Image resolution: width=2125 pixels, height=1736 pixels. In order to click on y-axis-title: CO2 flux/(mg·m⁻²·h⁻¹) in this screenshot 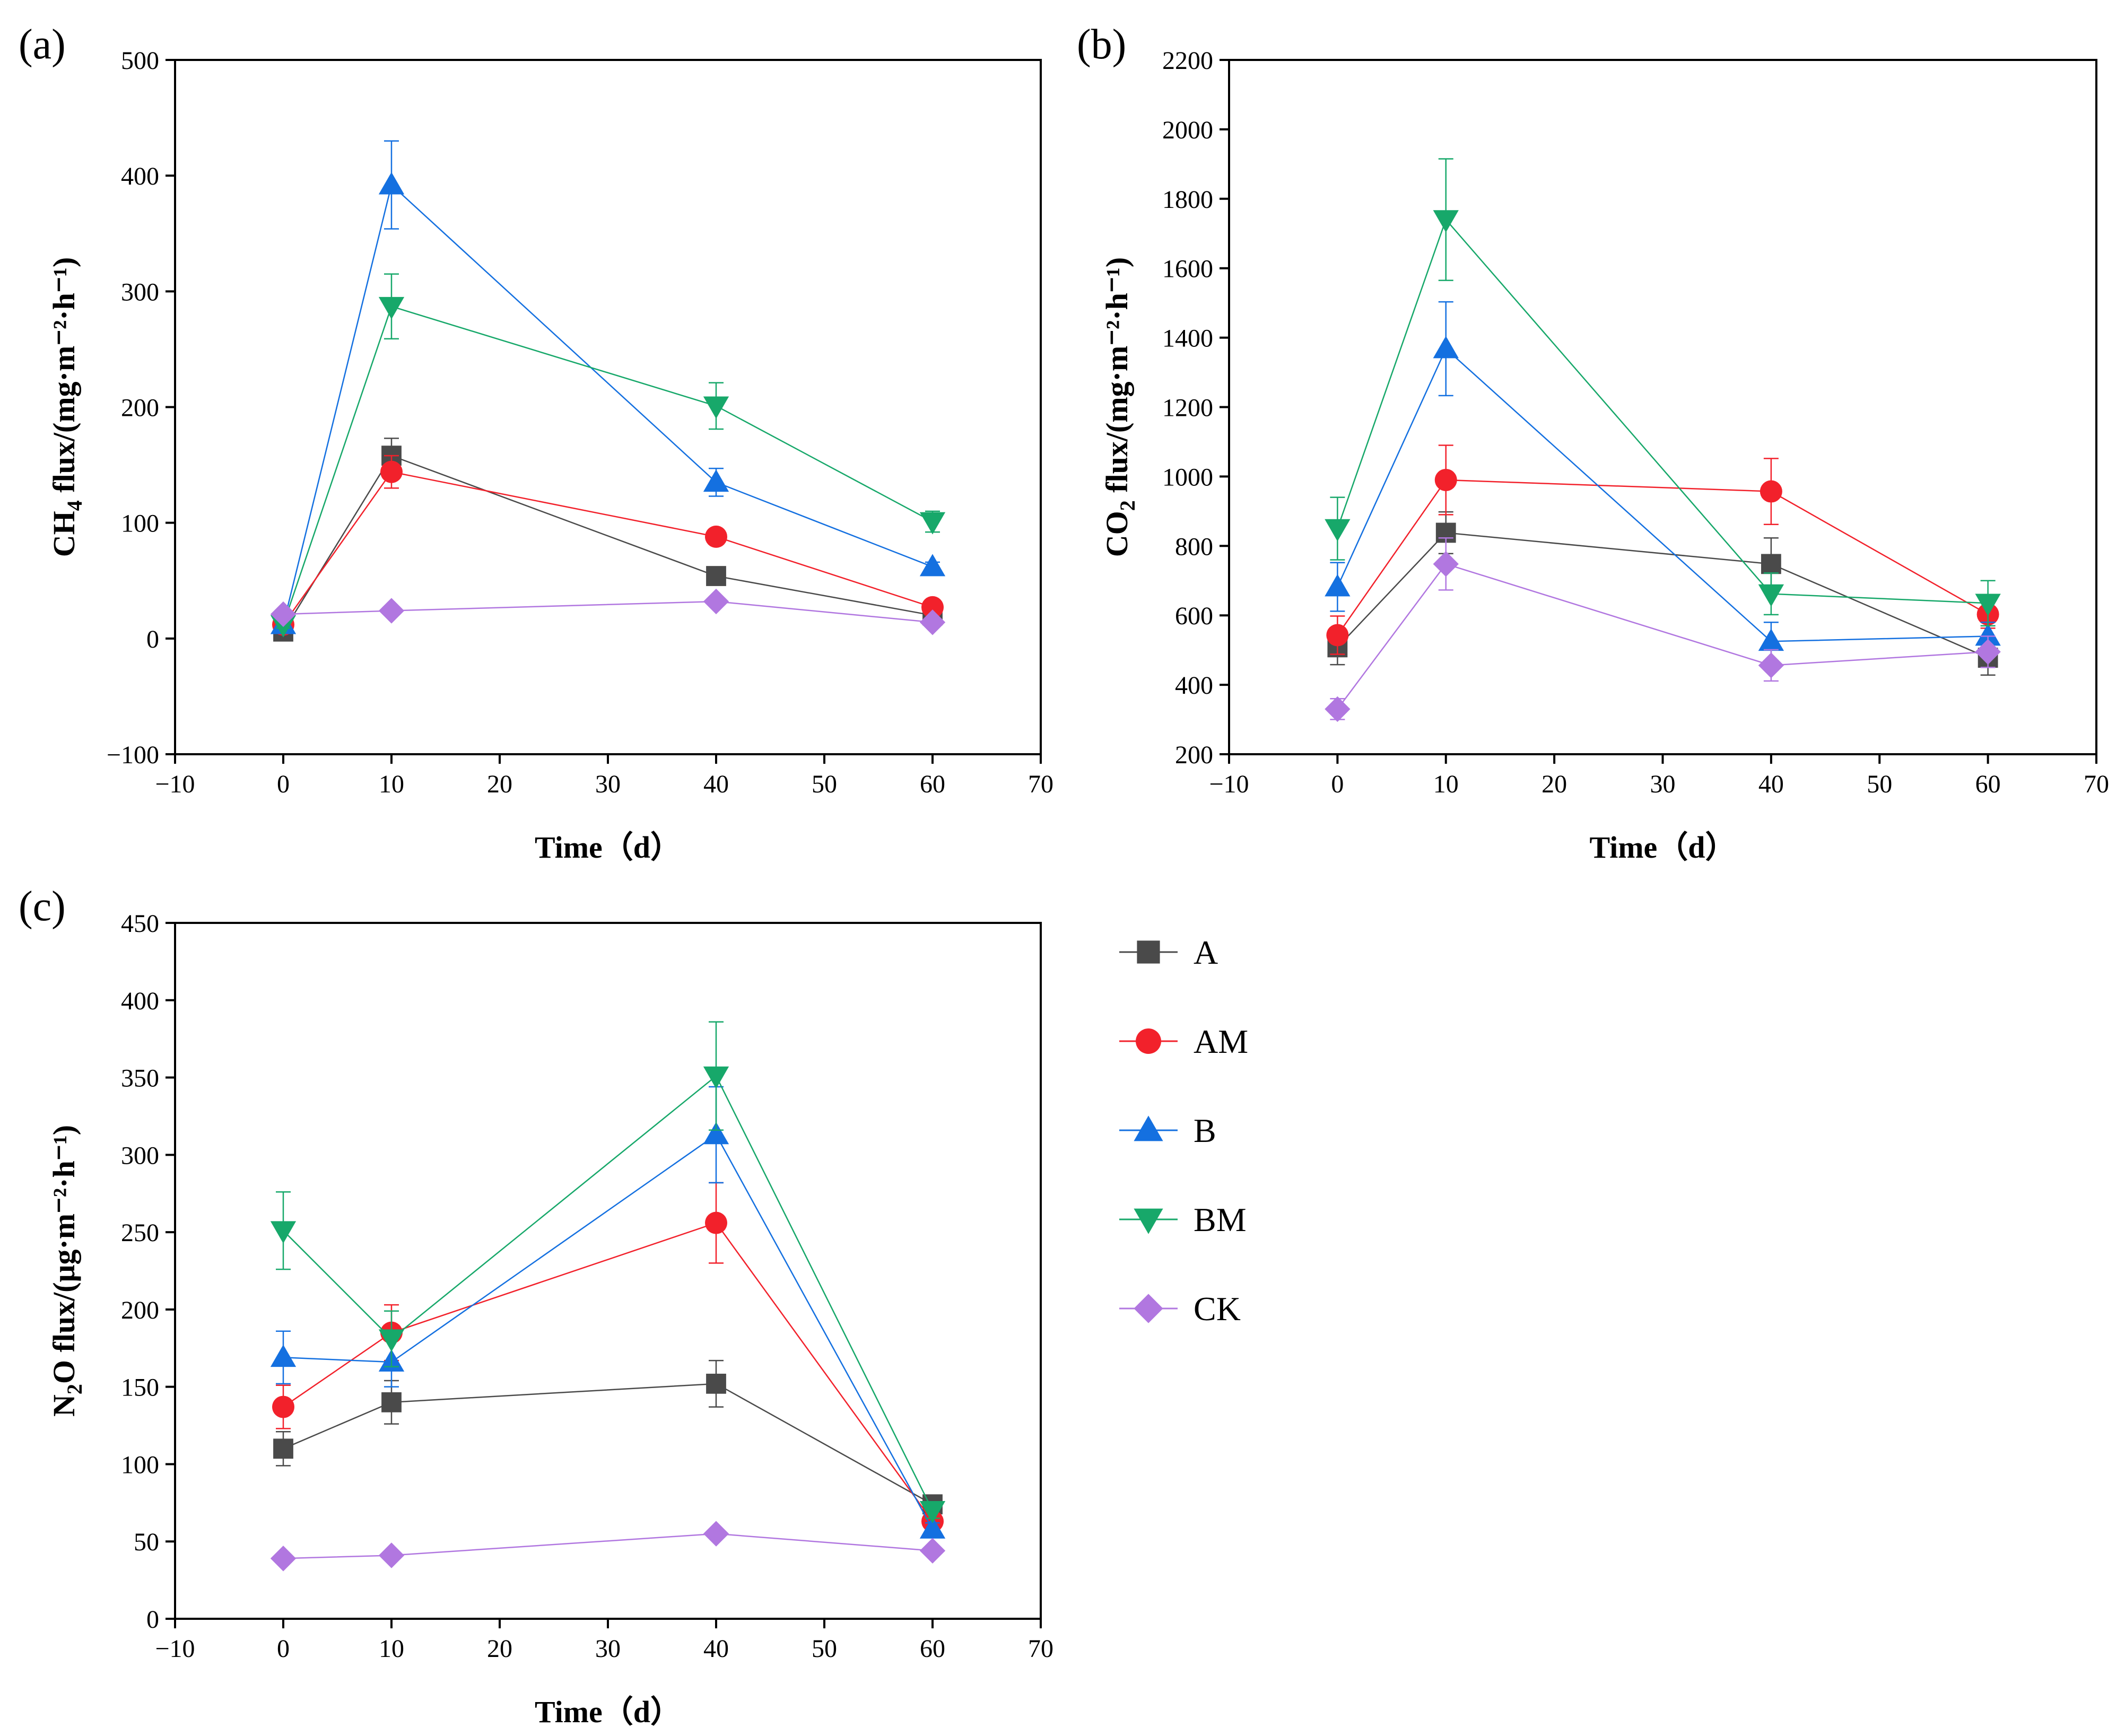, I will do `click(1119, 407)`.